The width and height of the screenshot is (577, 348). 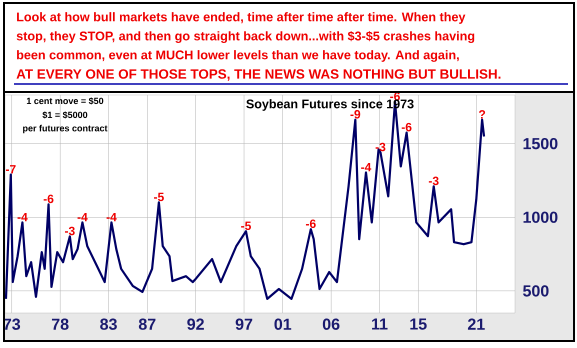 What do you see at coordinates (108, 324) in the screenshot?
I see `x-tick-label: 83` at bounding box center [108, 324].